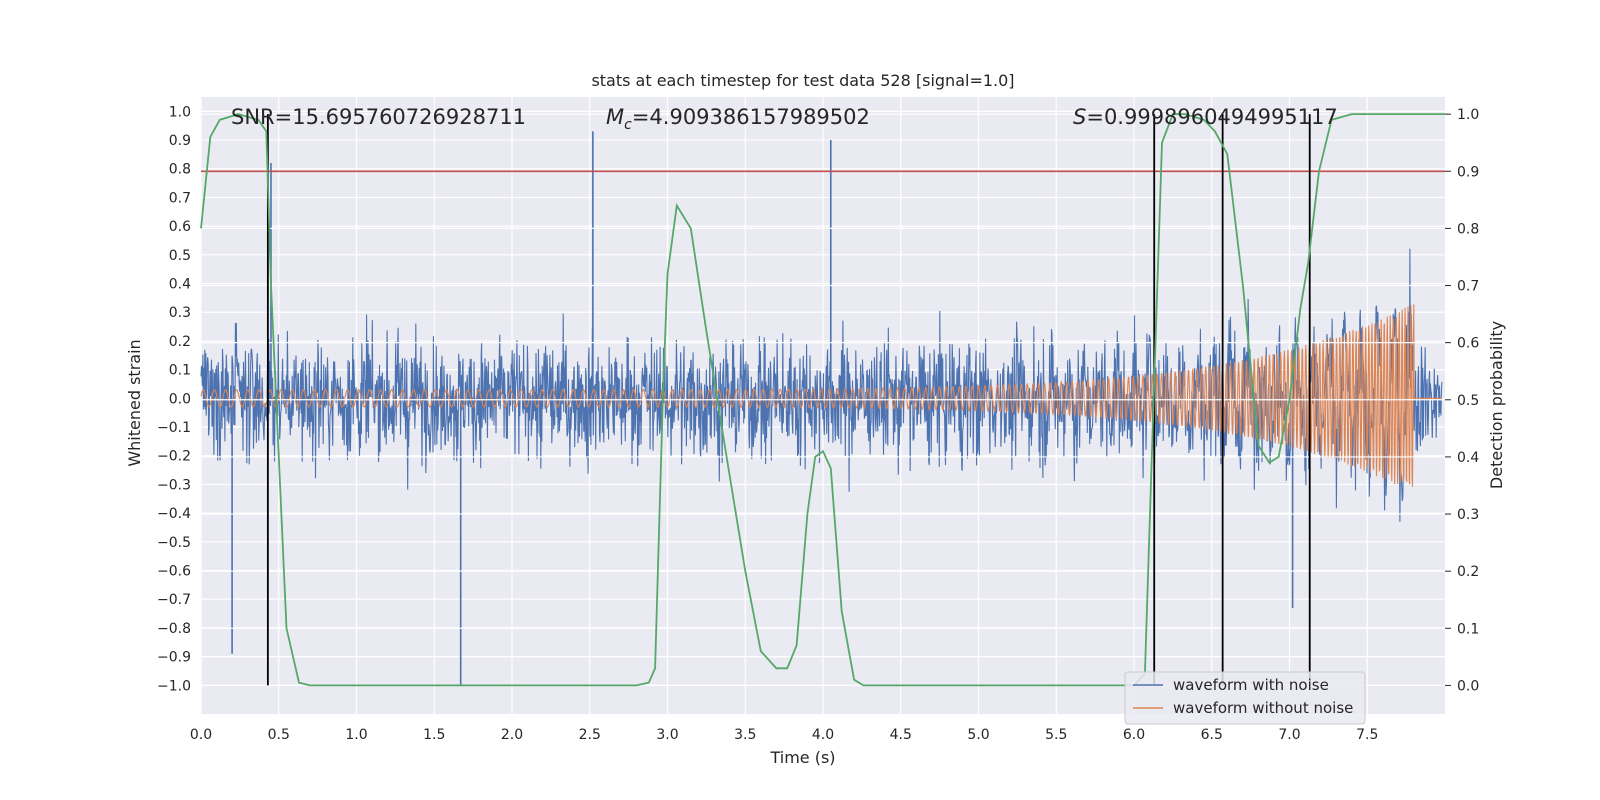  Describe the element at coordinates (1468, 629) in the screenshot. I see `y-right-tick-label: 0.1` at that location.